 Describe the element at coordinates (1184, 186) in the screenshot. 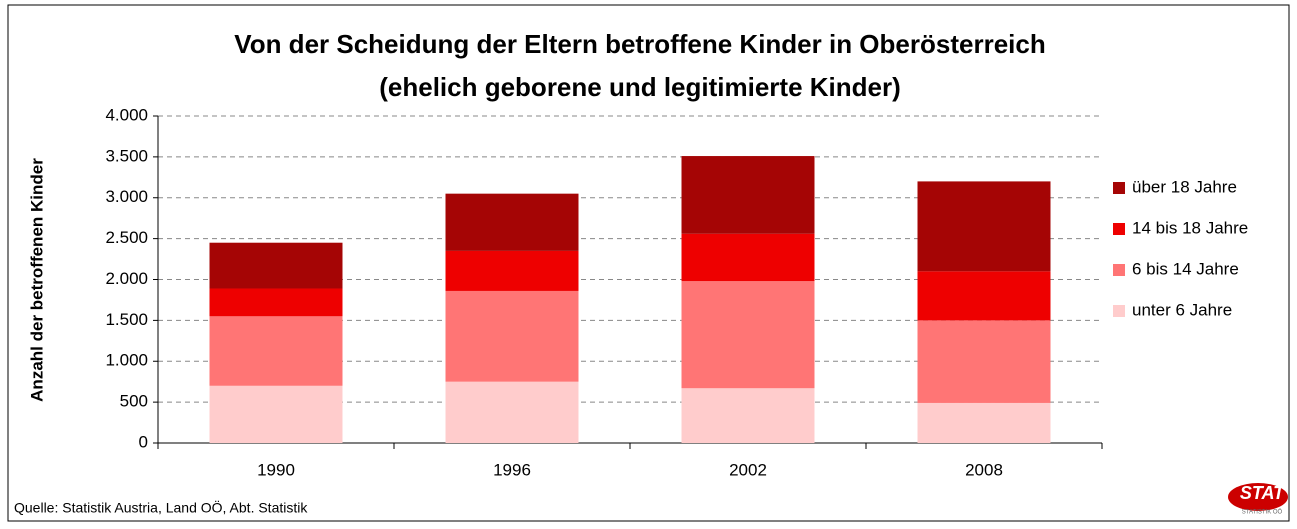

I see `legend-label: über 18 Jahre` at that location.